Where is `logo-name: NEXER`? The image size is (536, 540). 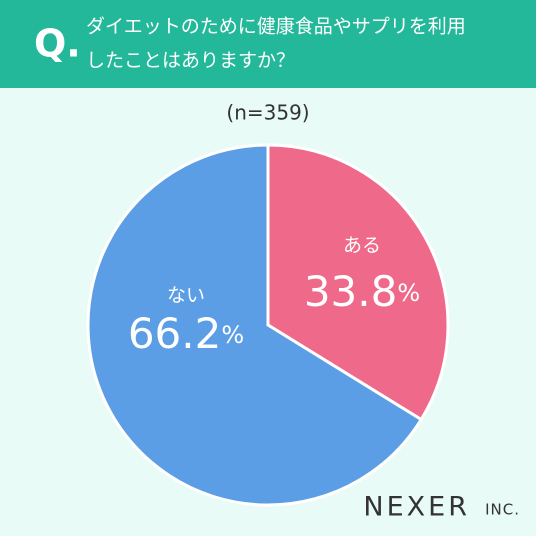 logo-name: NEXER is located at coordinates (416, 507).